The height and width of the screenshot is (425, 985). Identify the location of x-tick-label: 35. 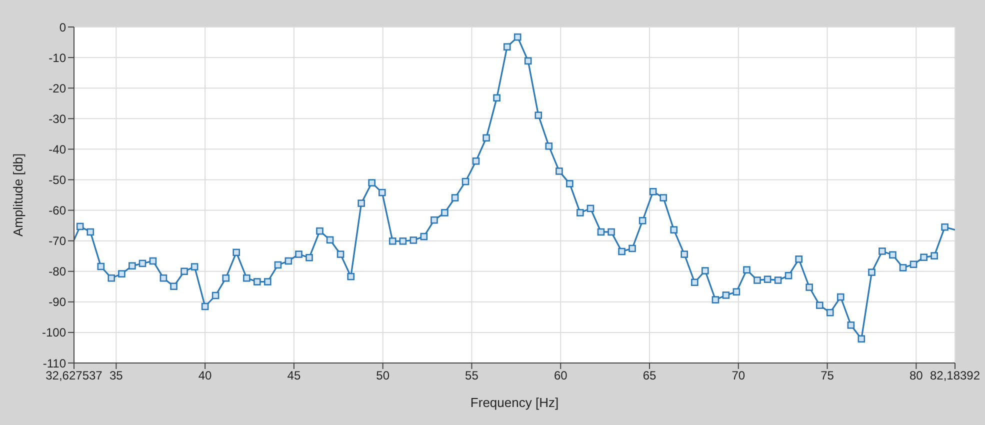
(116, 375).